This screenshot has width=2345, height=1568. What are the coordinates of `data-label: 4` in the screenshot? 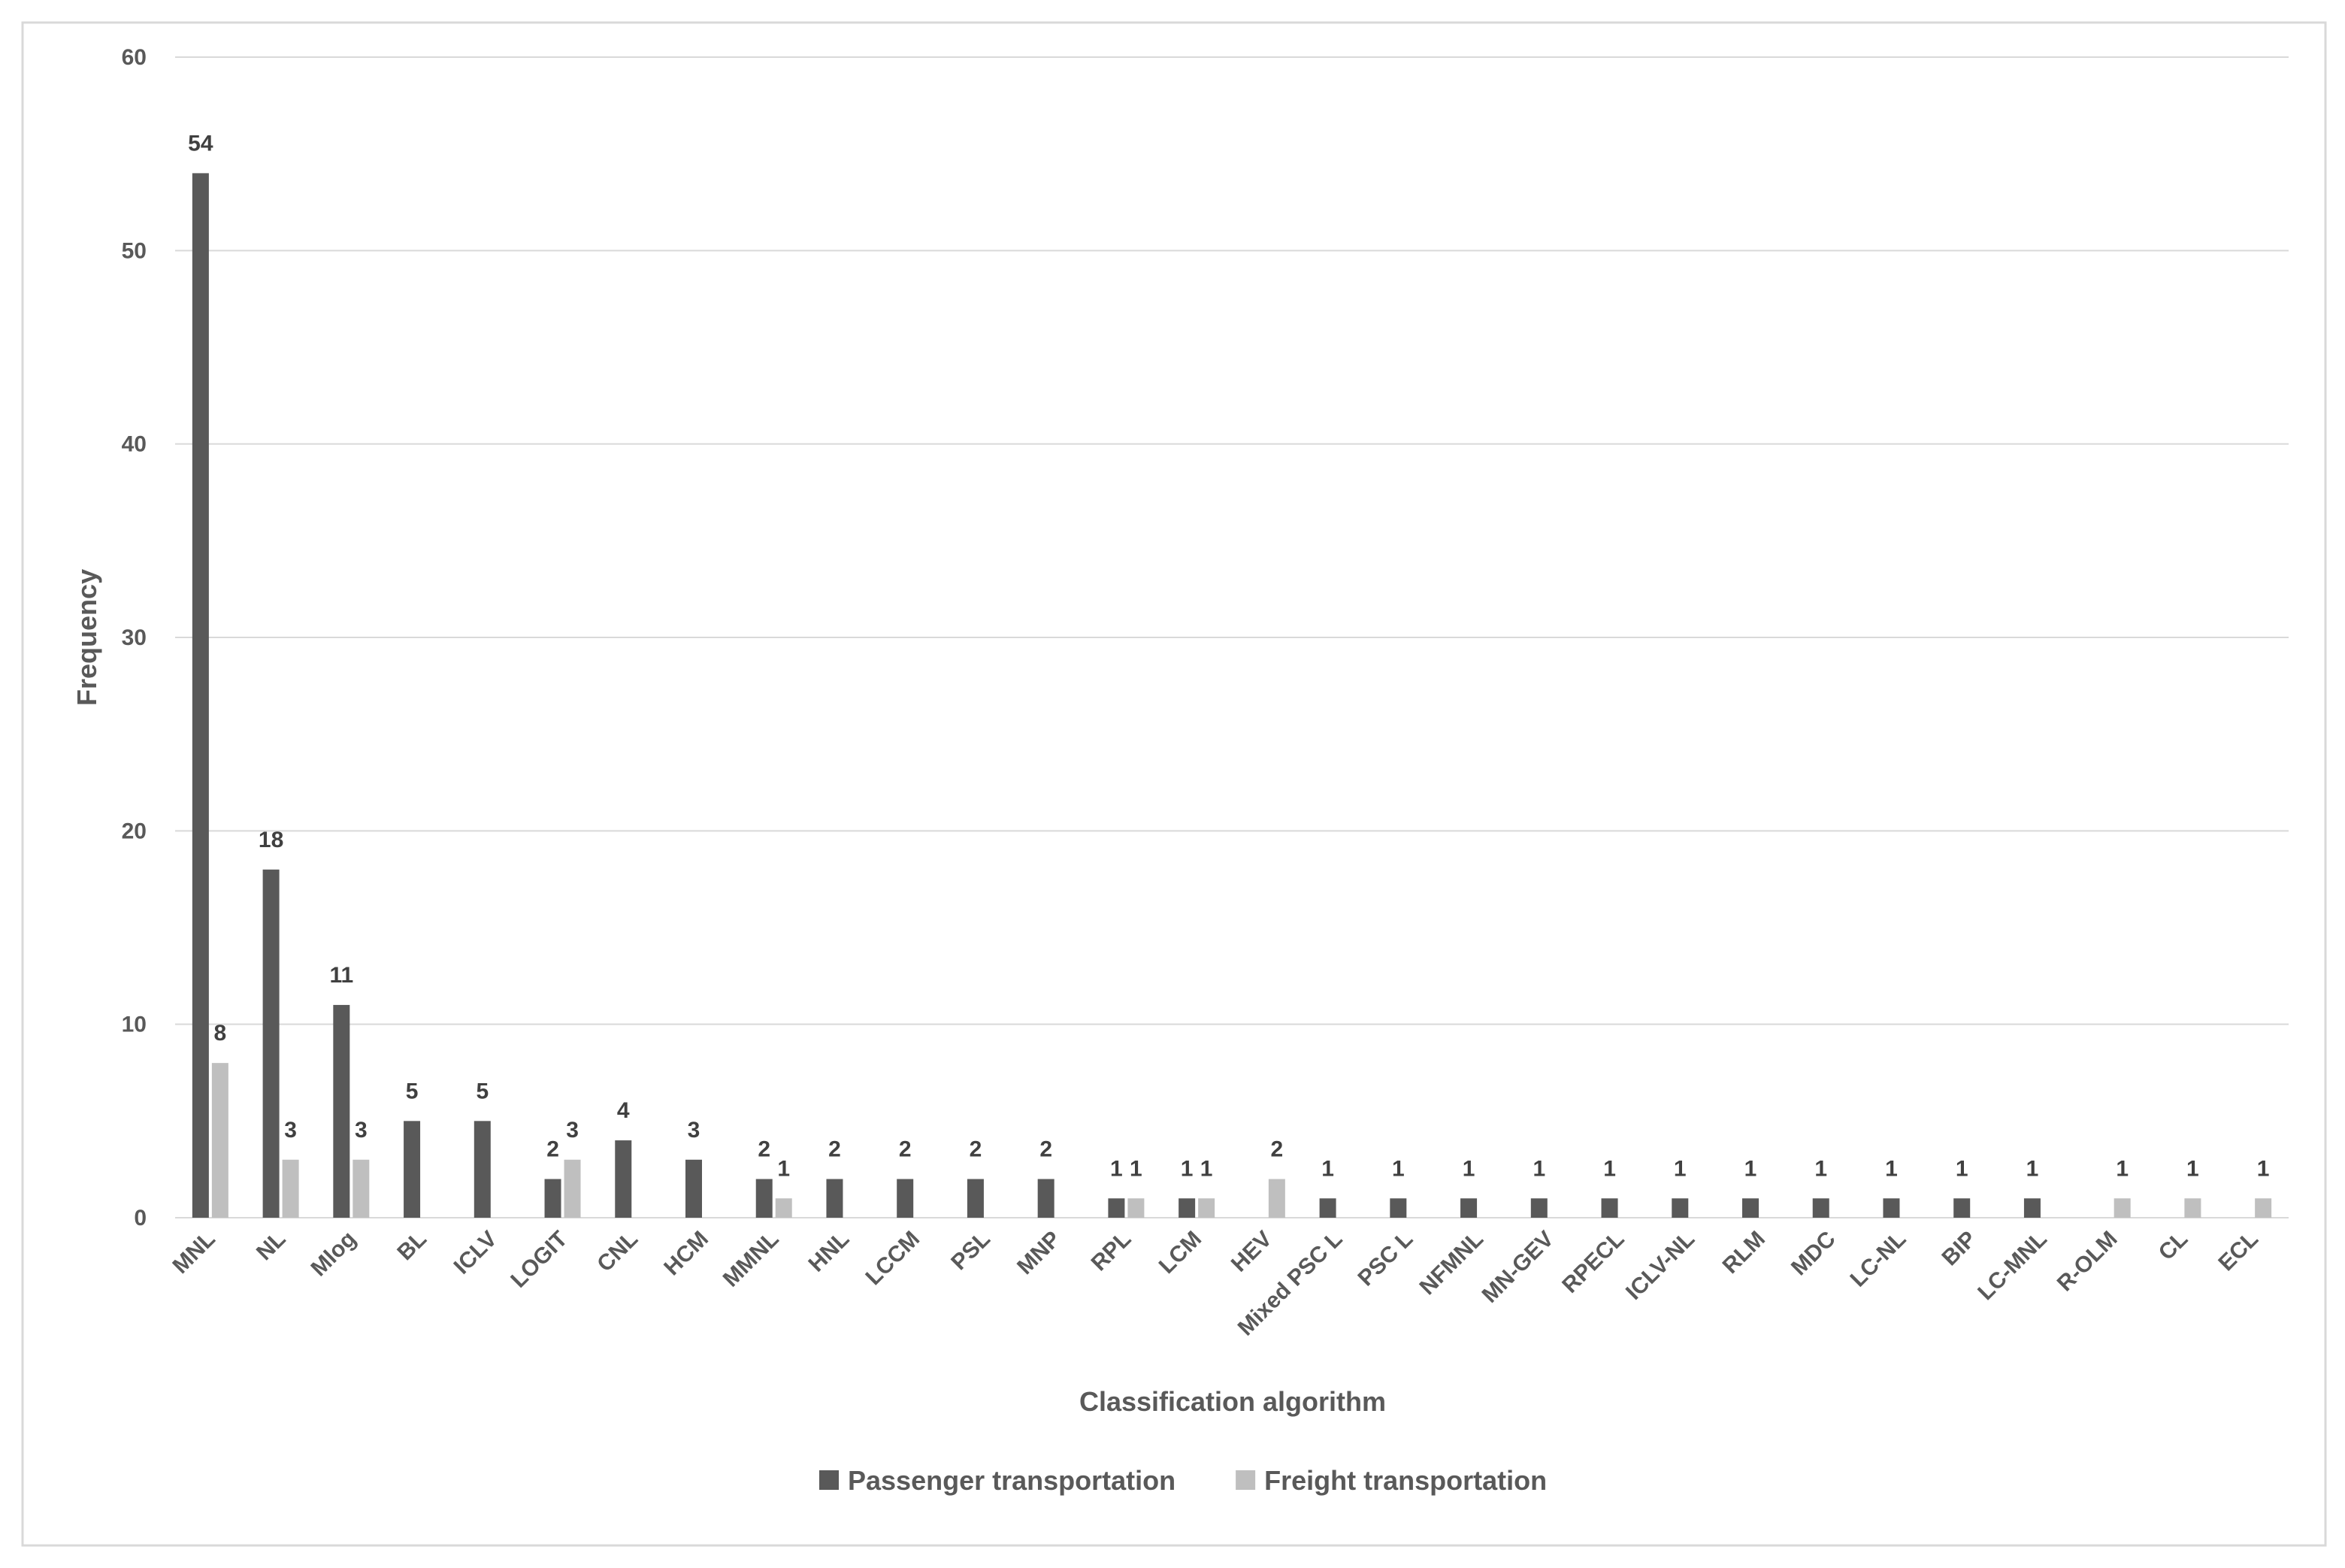 It's located at (623, 1110).